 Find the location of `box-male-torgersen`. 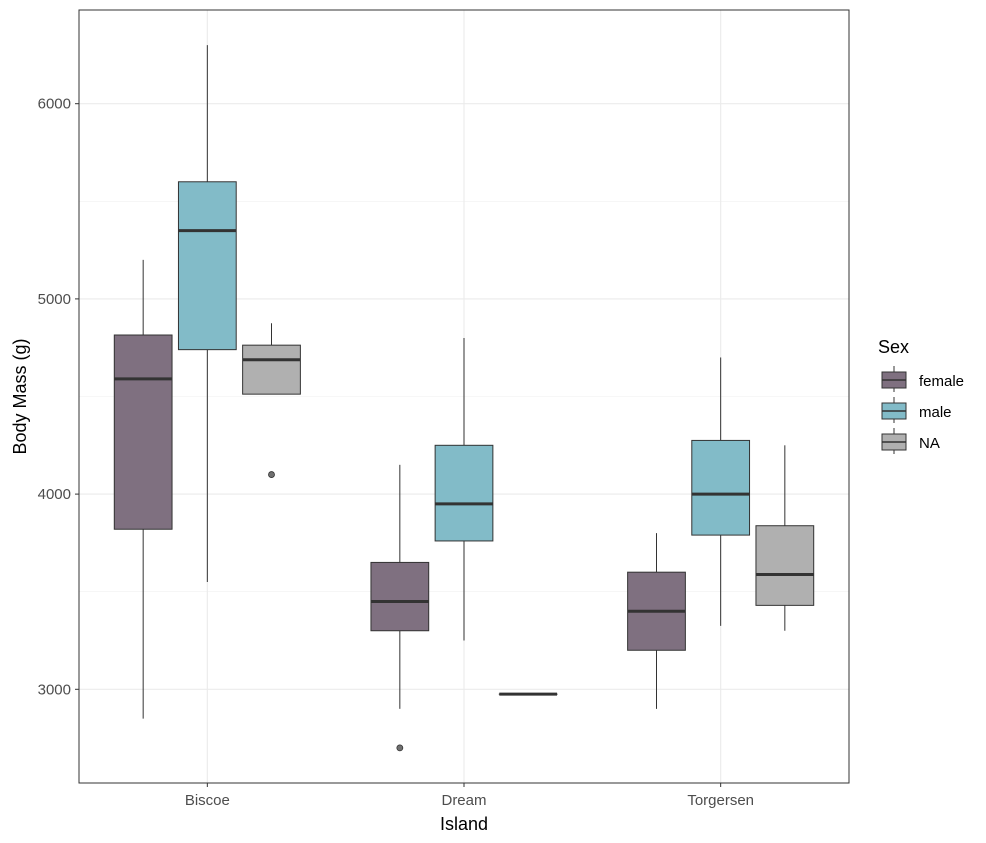

box-male-torgersen is located at coordinates (721, 491).